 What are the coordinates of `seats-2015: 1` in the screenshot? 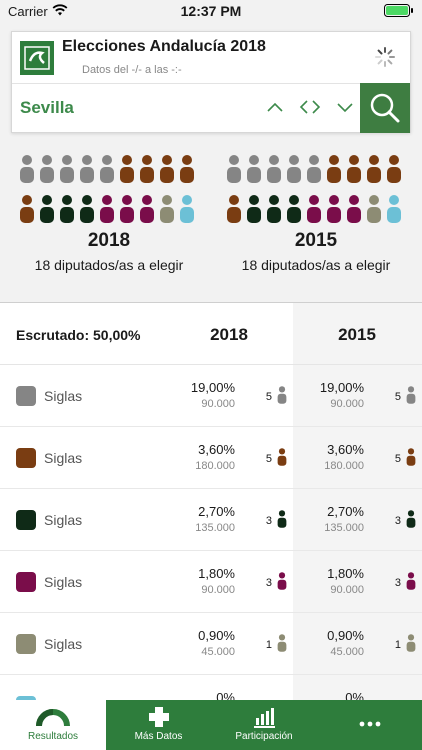 It's located at (397, 645).